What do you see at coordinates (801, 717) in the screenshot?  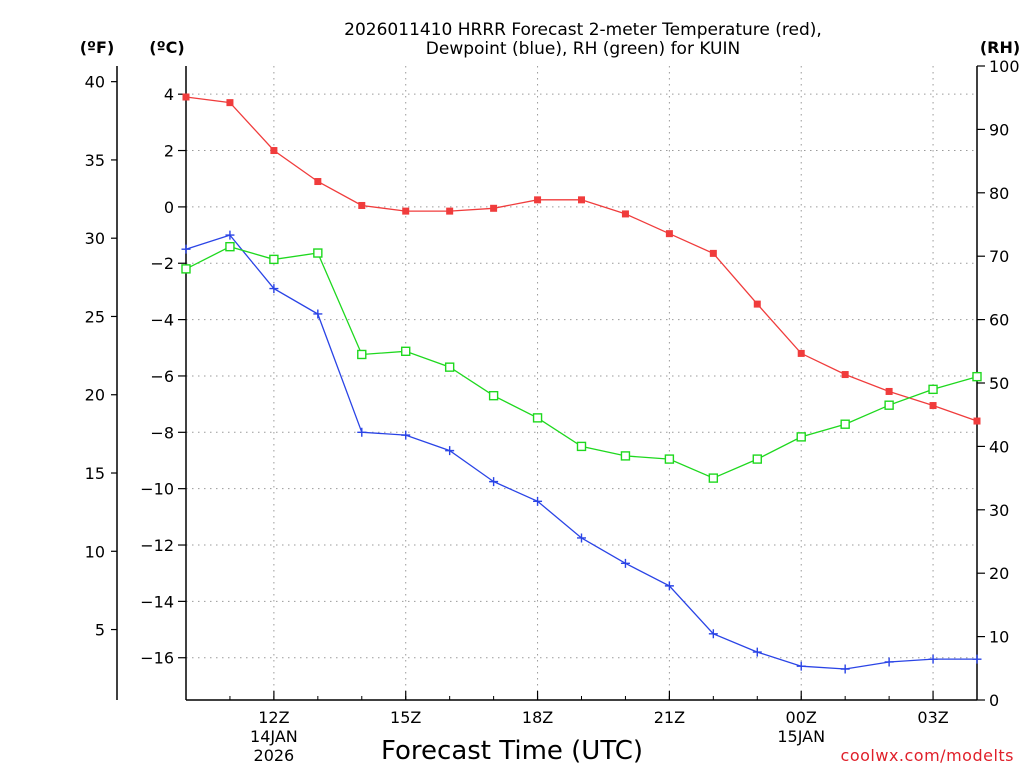 I see `x-tick-label: 00Z` at bounding box center [801, 717].